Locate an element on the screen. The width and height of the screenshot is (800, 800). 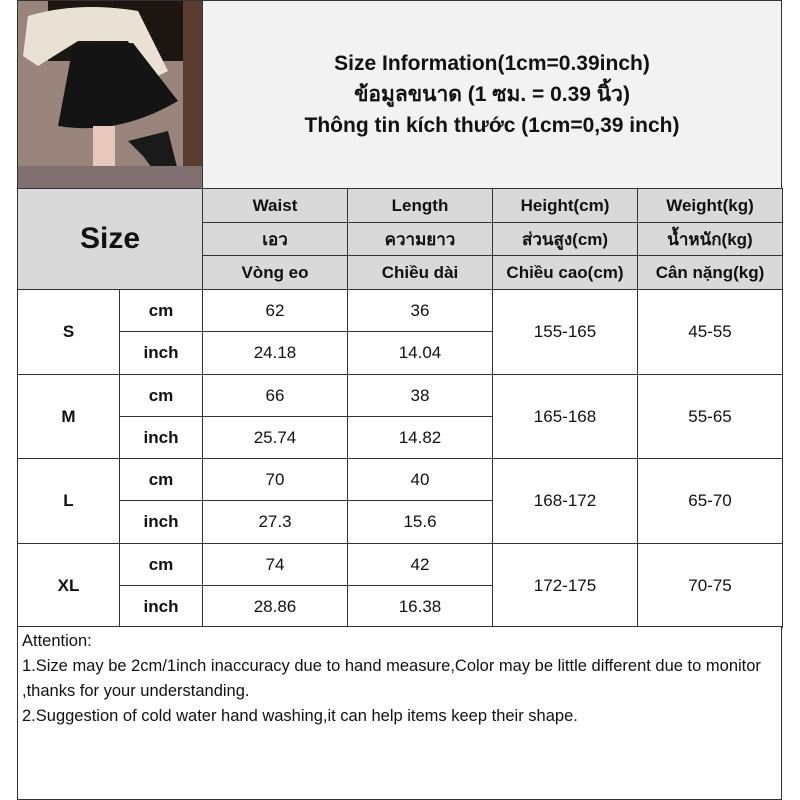
column-header-th: ส่วนสูง(cm) is located at coordinates (565, 239).